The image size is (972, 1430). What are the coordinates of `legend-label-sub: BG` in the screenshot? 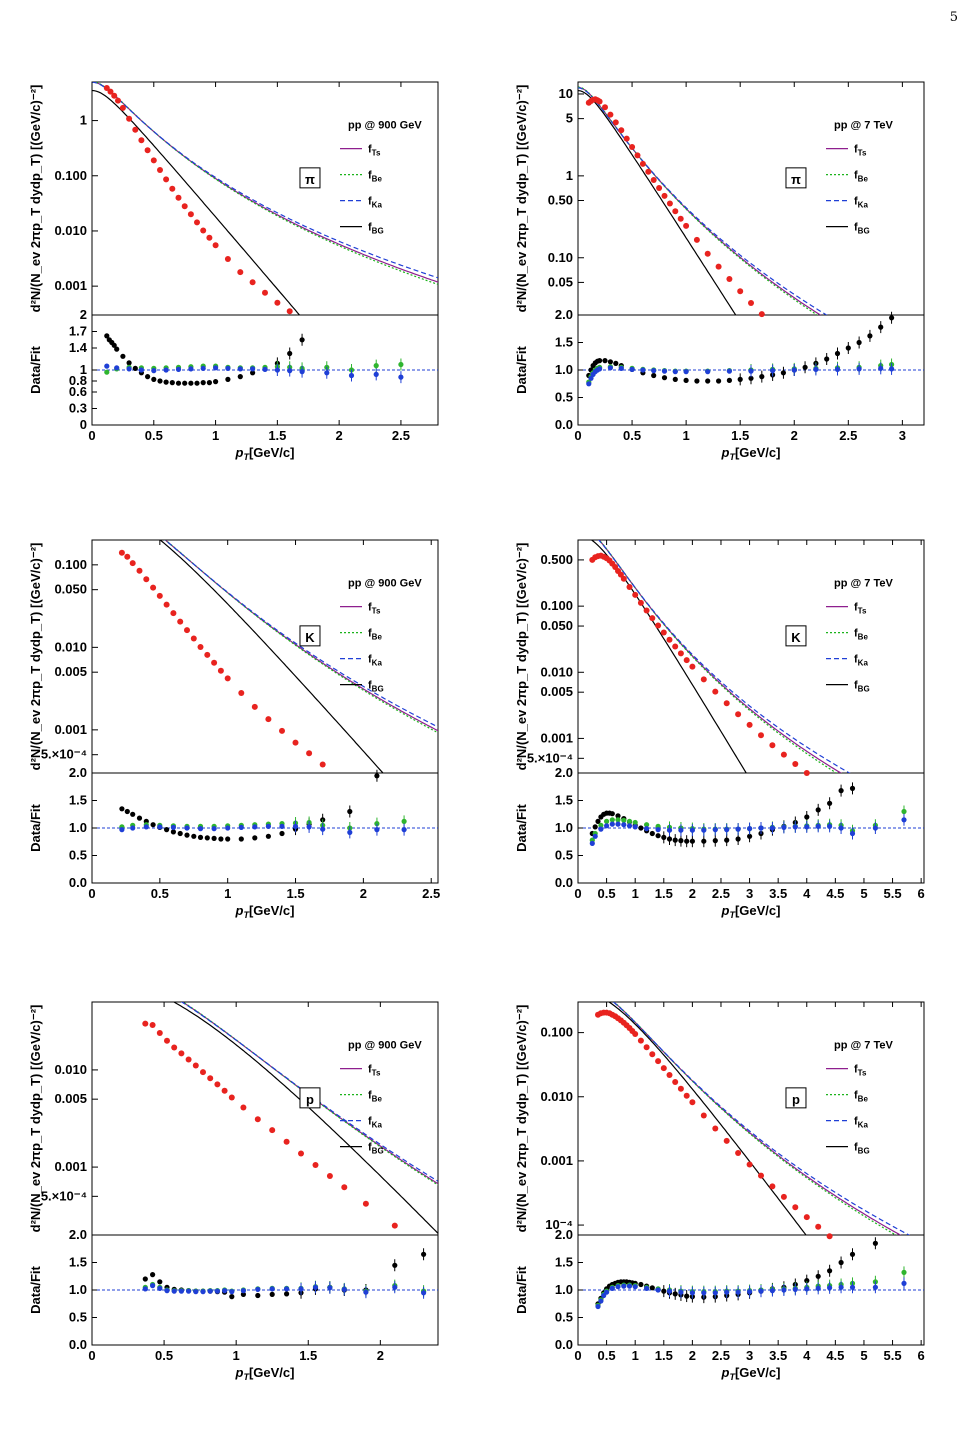 It's located at (378, 689).